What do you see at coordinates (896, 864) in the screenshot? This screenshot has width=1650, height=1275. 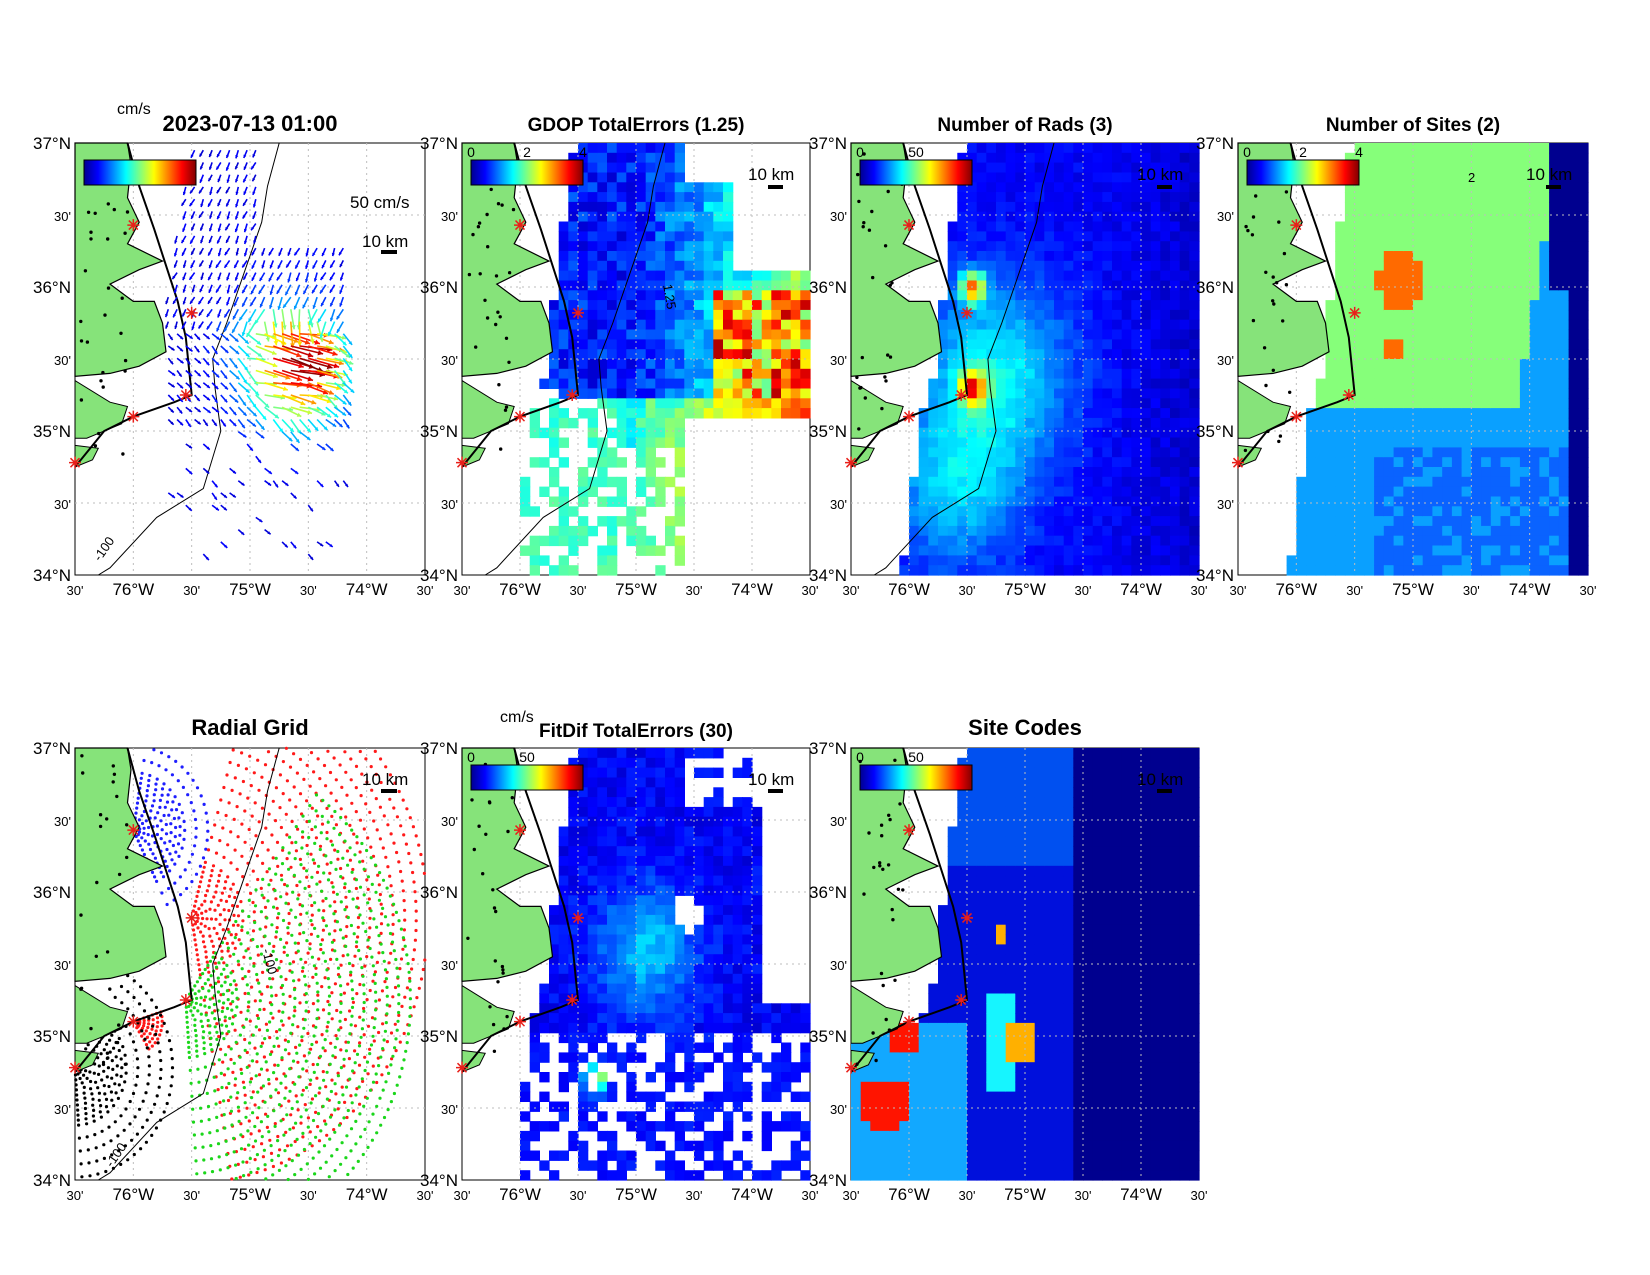 I see `land-mainland` at bounding box center [896, 864].